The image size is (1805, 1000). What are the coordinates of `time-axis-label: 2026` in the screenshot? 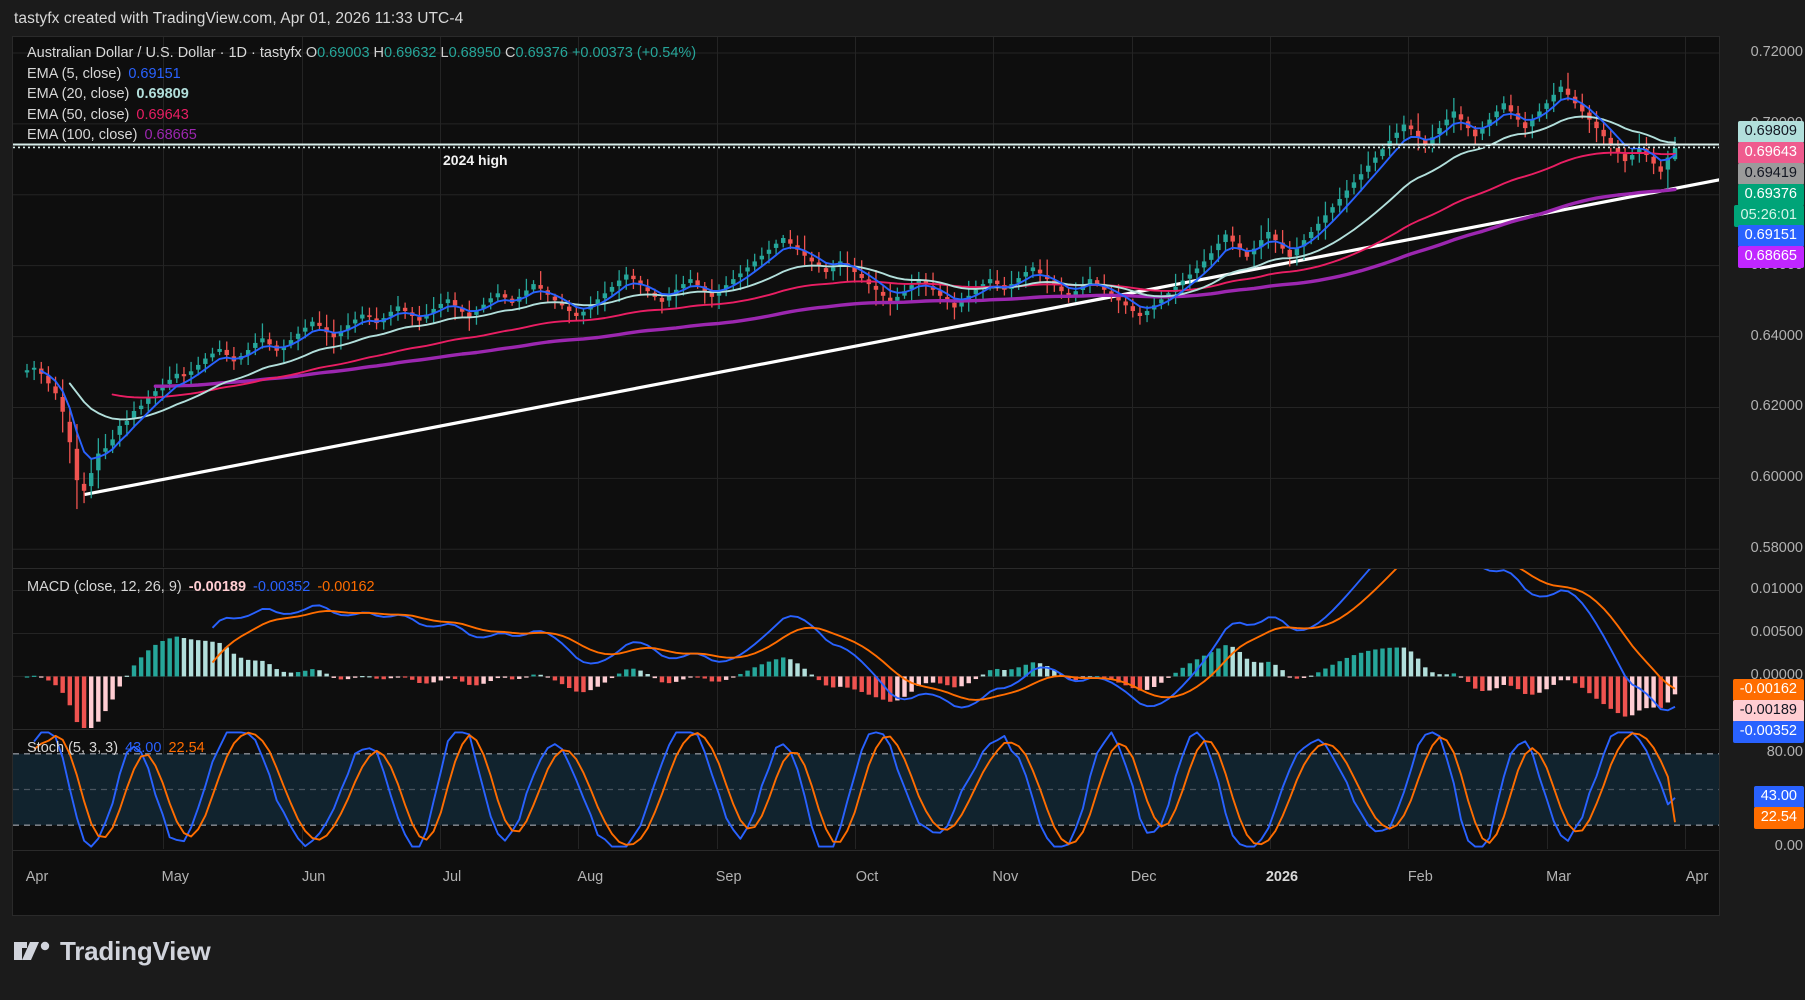 It's located at (1282, 877).